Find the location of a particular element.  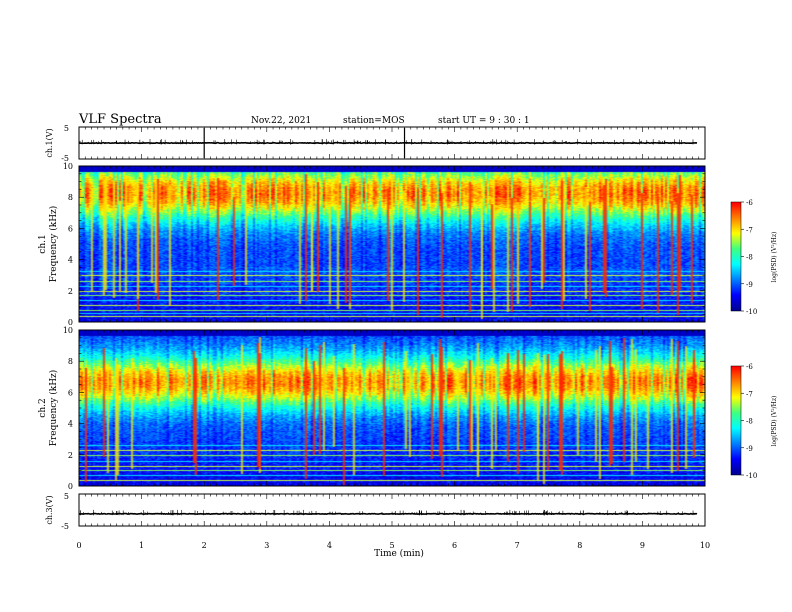

ch1-waveform-ytick-top: 5 is located at coordinates (66, 128).